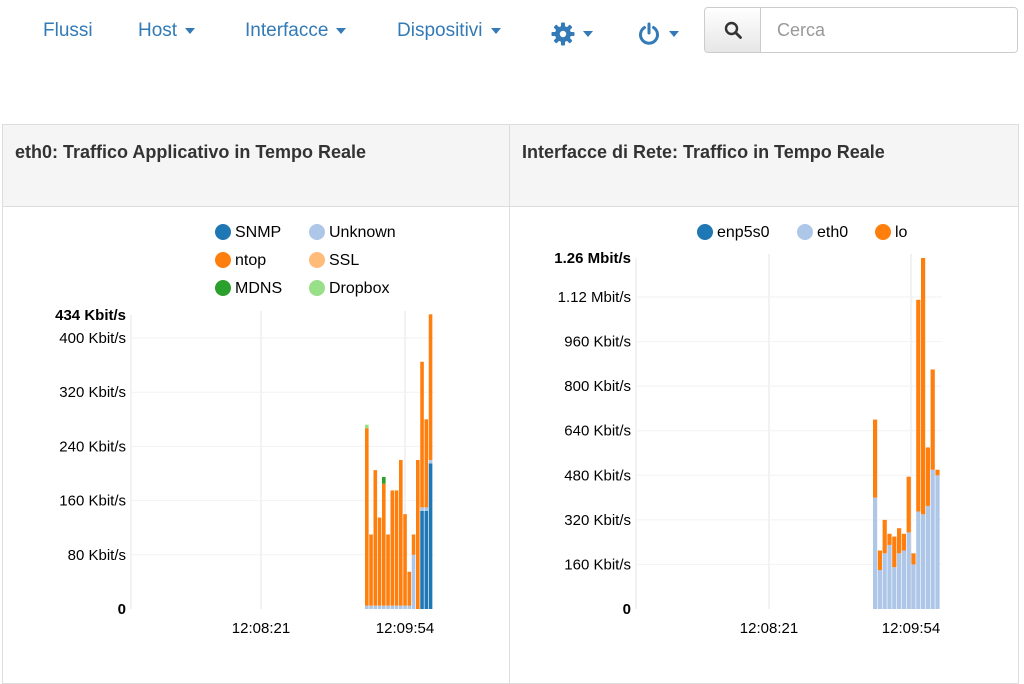  I want to click on gear-icon, so click(563, 34).